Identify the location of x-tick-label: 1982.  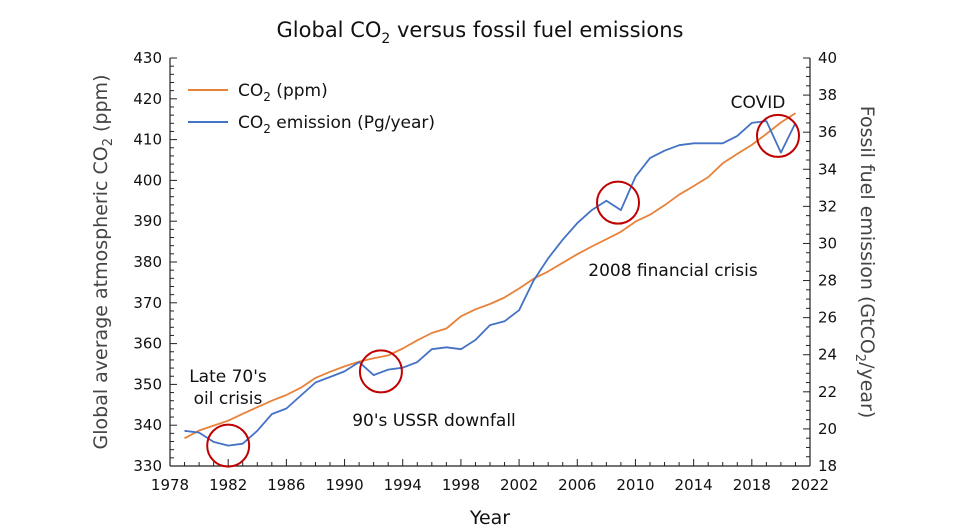
(228, 485).